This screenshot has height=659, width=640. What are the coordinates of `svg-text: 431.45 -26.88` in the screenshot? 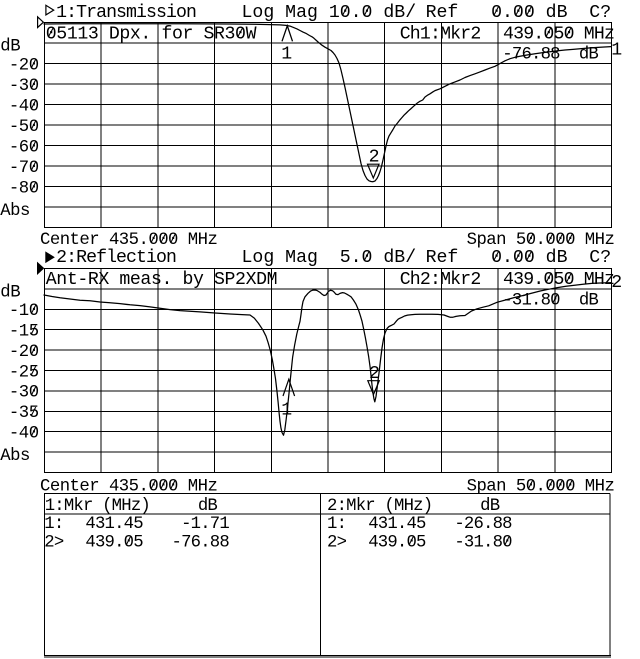 It's located at (440, 524).